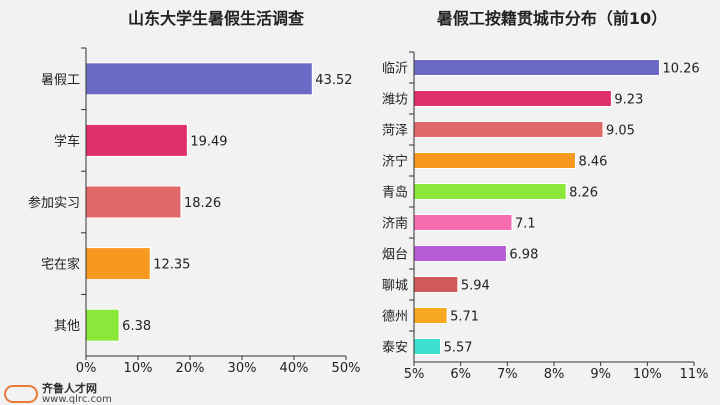 The height and width of the screenshot is (405, 720). What do you see at coordinates (294, 368) in the screenshot?
I see `x-tick-label: 40%` at bounding box center [294, 368].